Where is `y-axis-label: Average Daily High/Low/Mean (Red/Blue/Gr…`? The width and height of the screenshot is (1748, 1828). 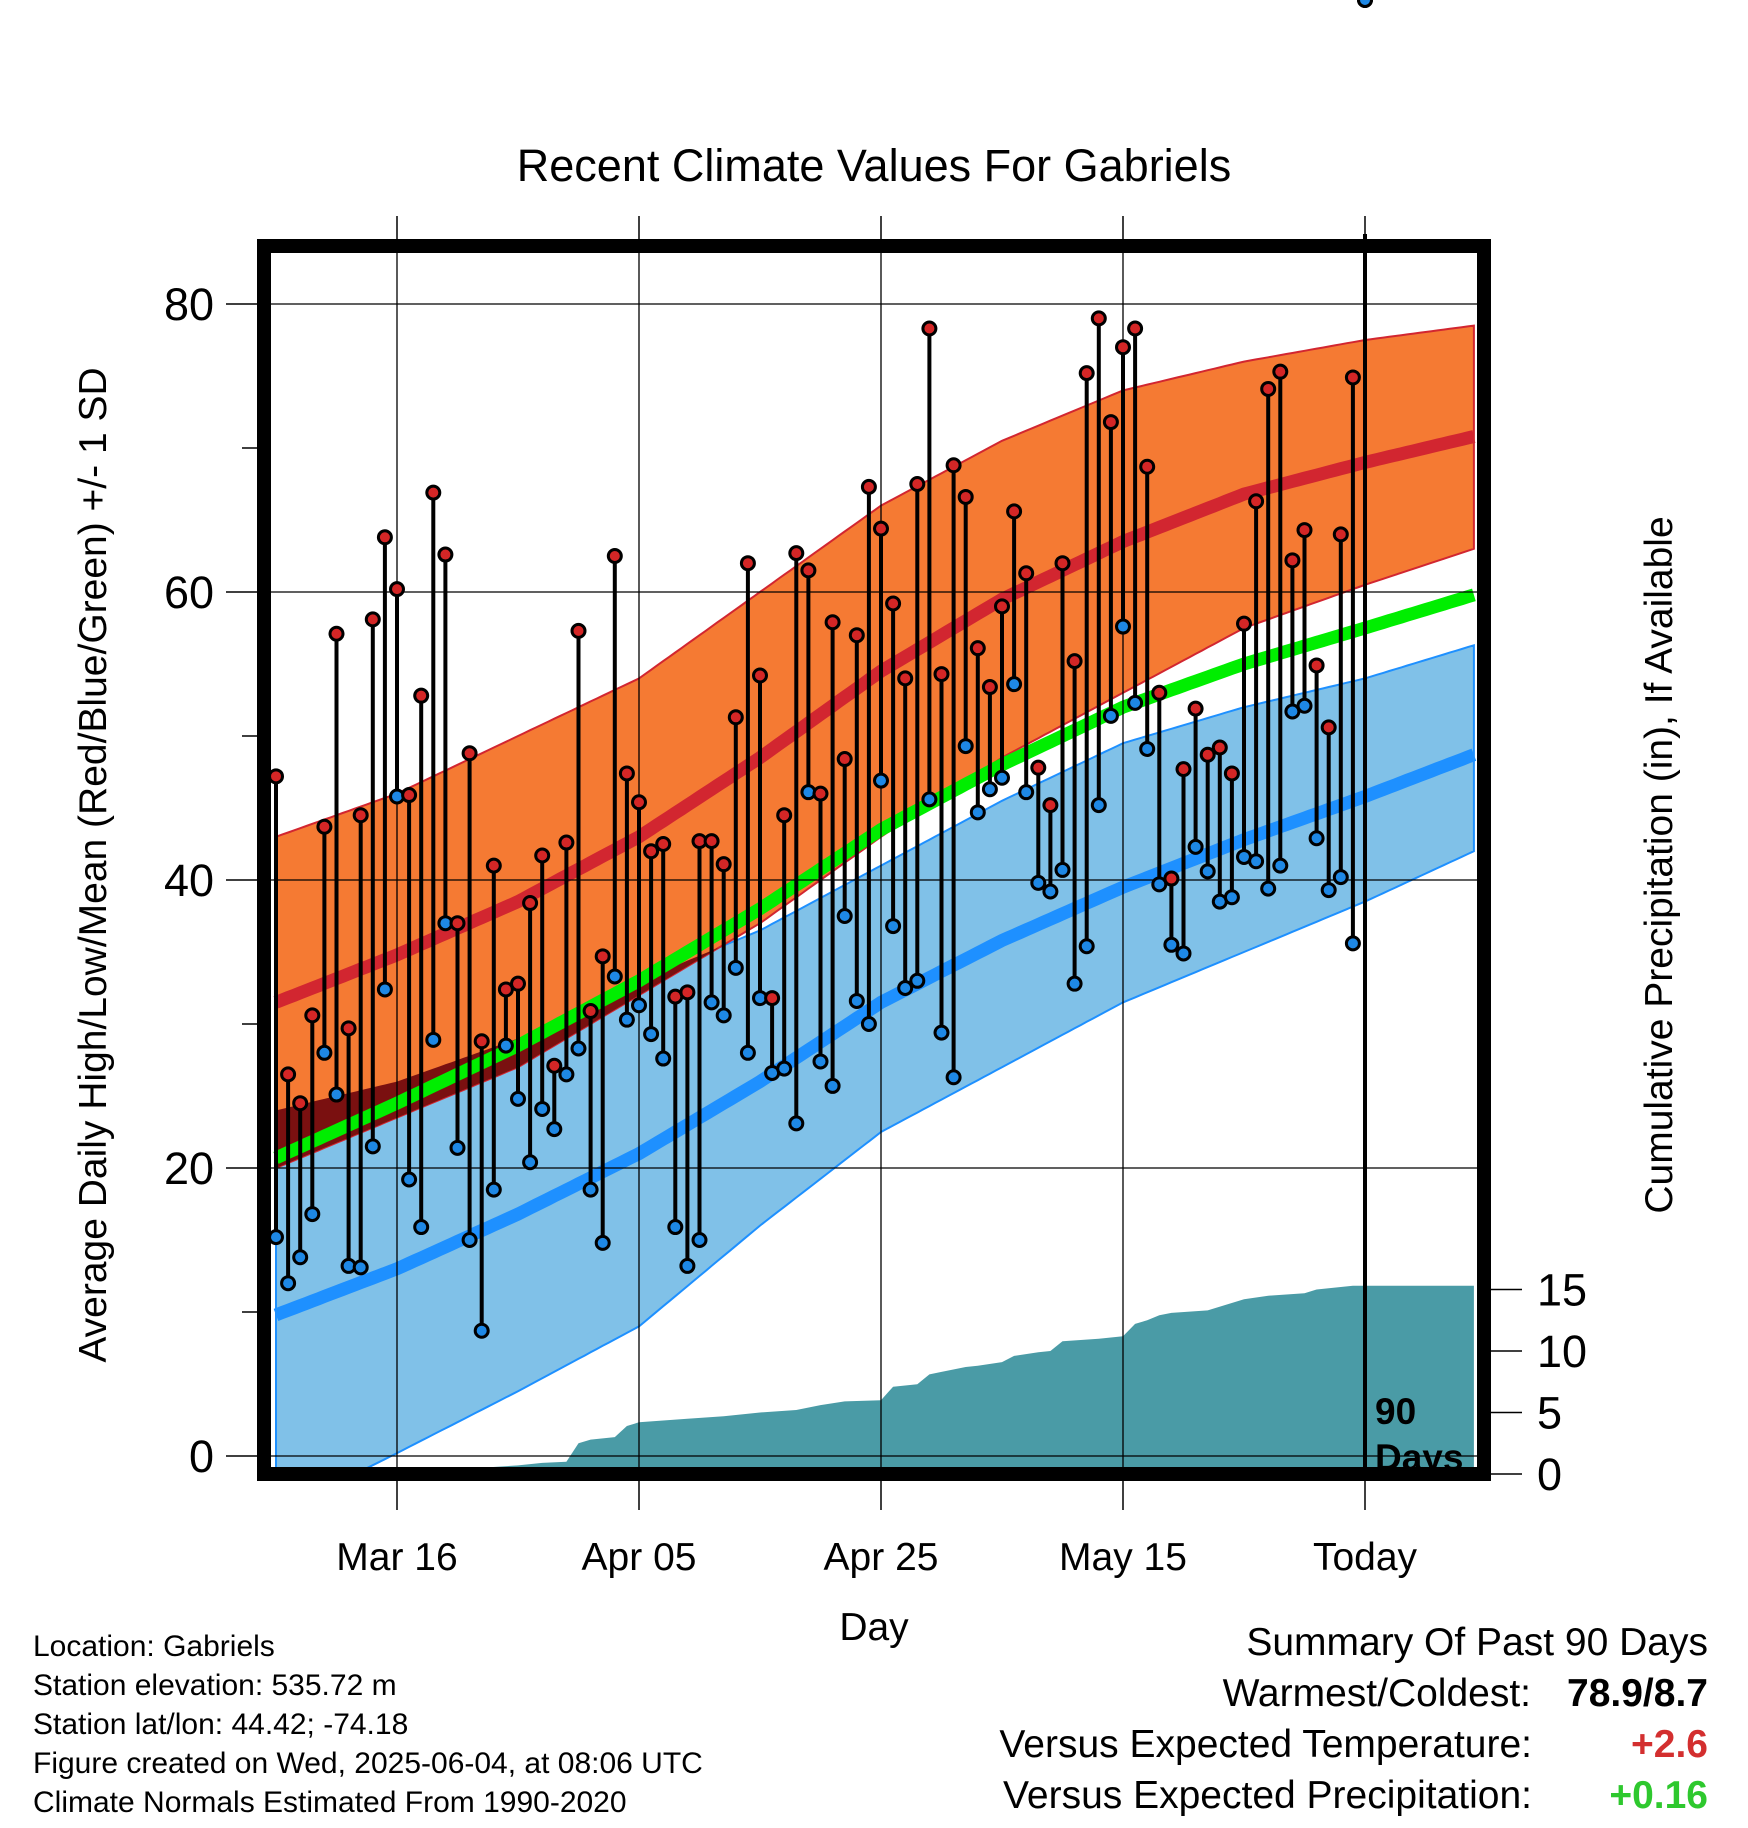
y-axis-label: Average Daily High/Low/Mean (Red/Blue/Gr… is located at coordinates (93, 864).